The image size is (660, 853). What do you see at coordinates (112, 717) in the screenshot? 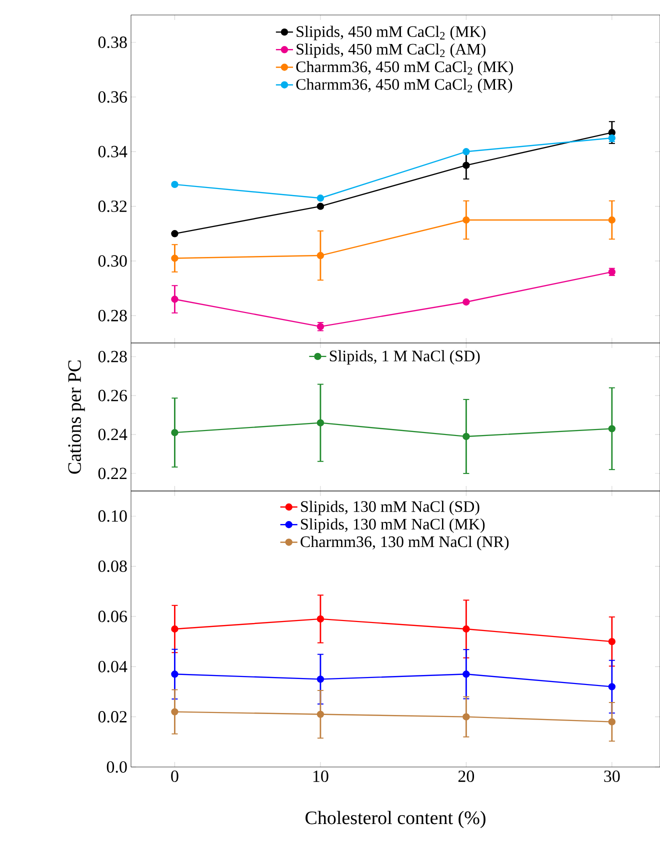
I see `y-tick-label: 0.02` at bounding box center [112, 717].